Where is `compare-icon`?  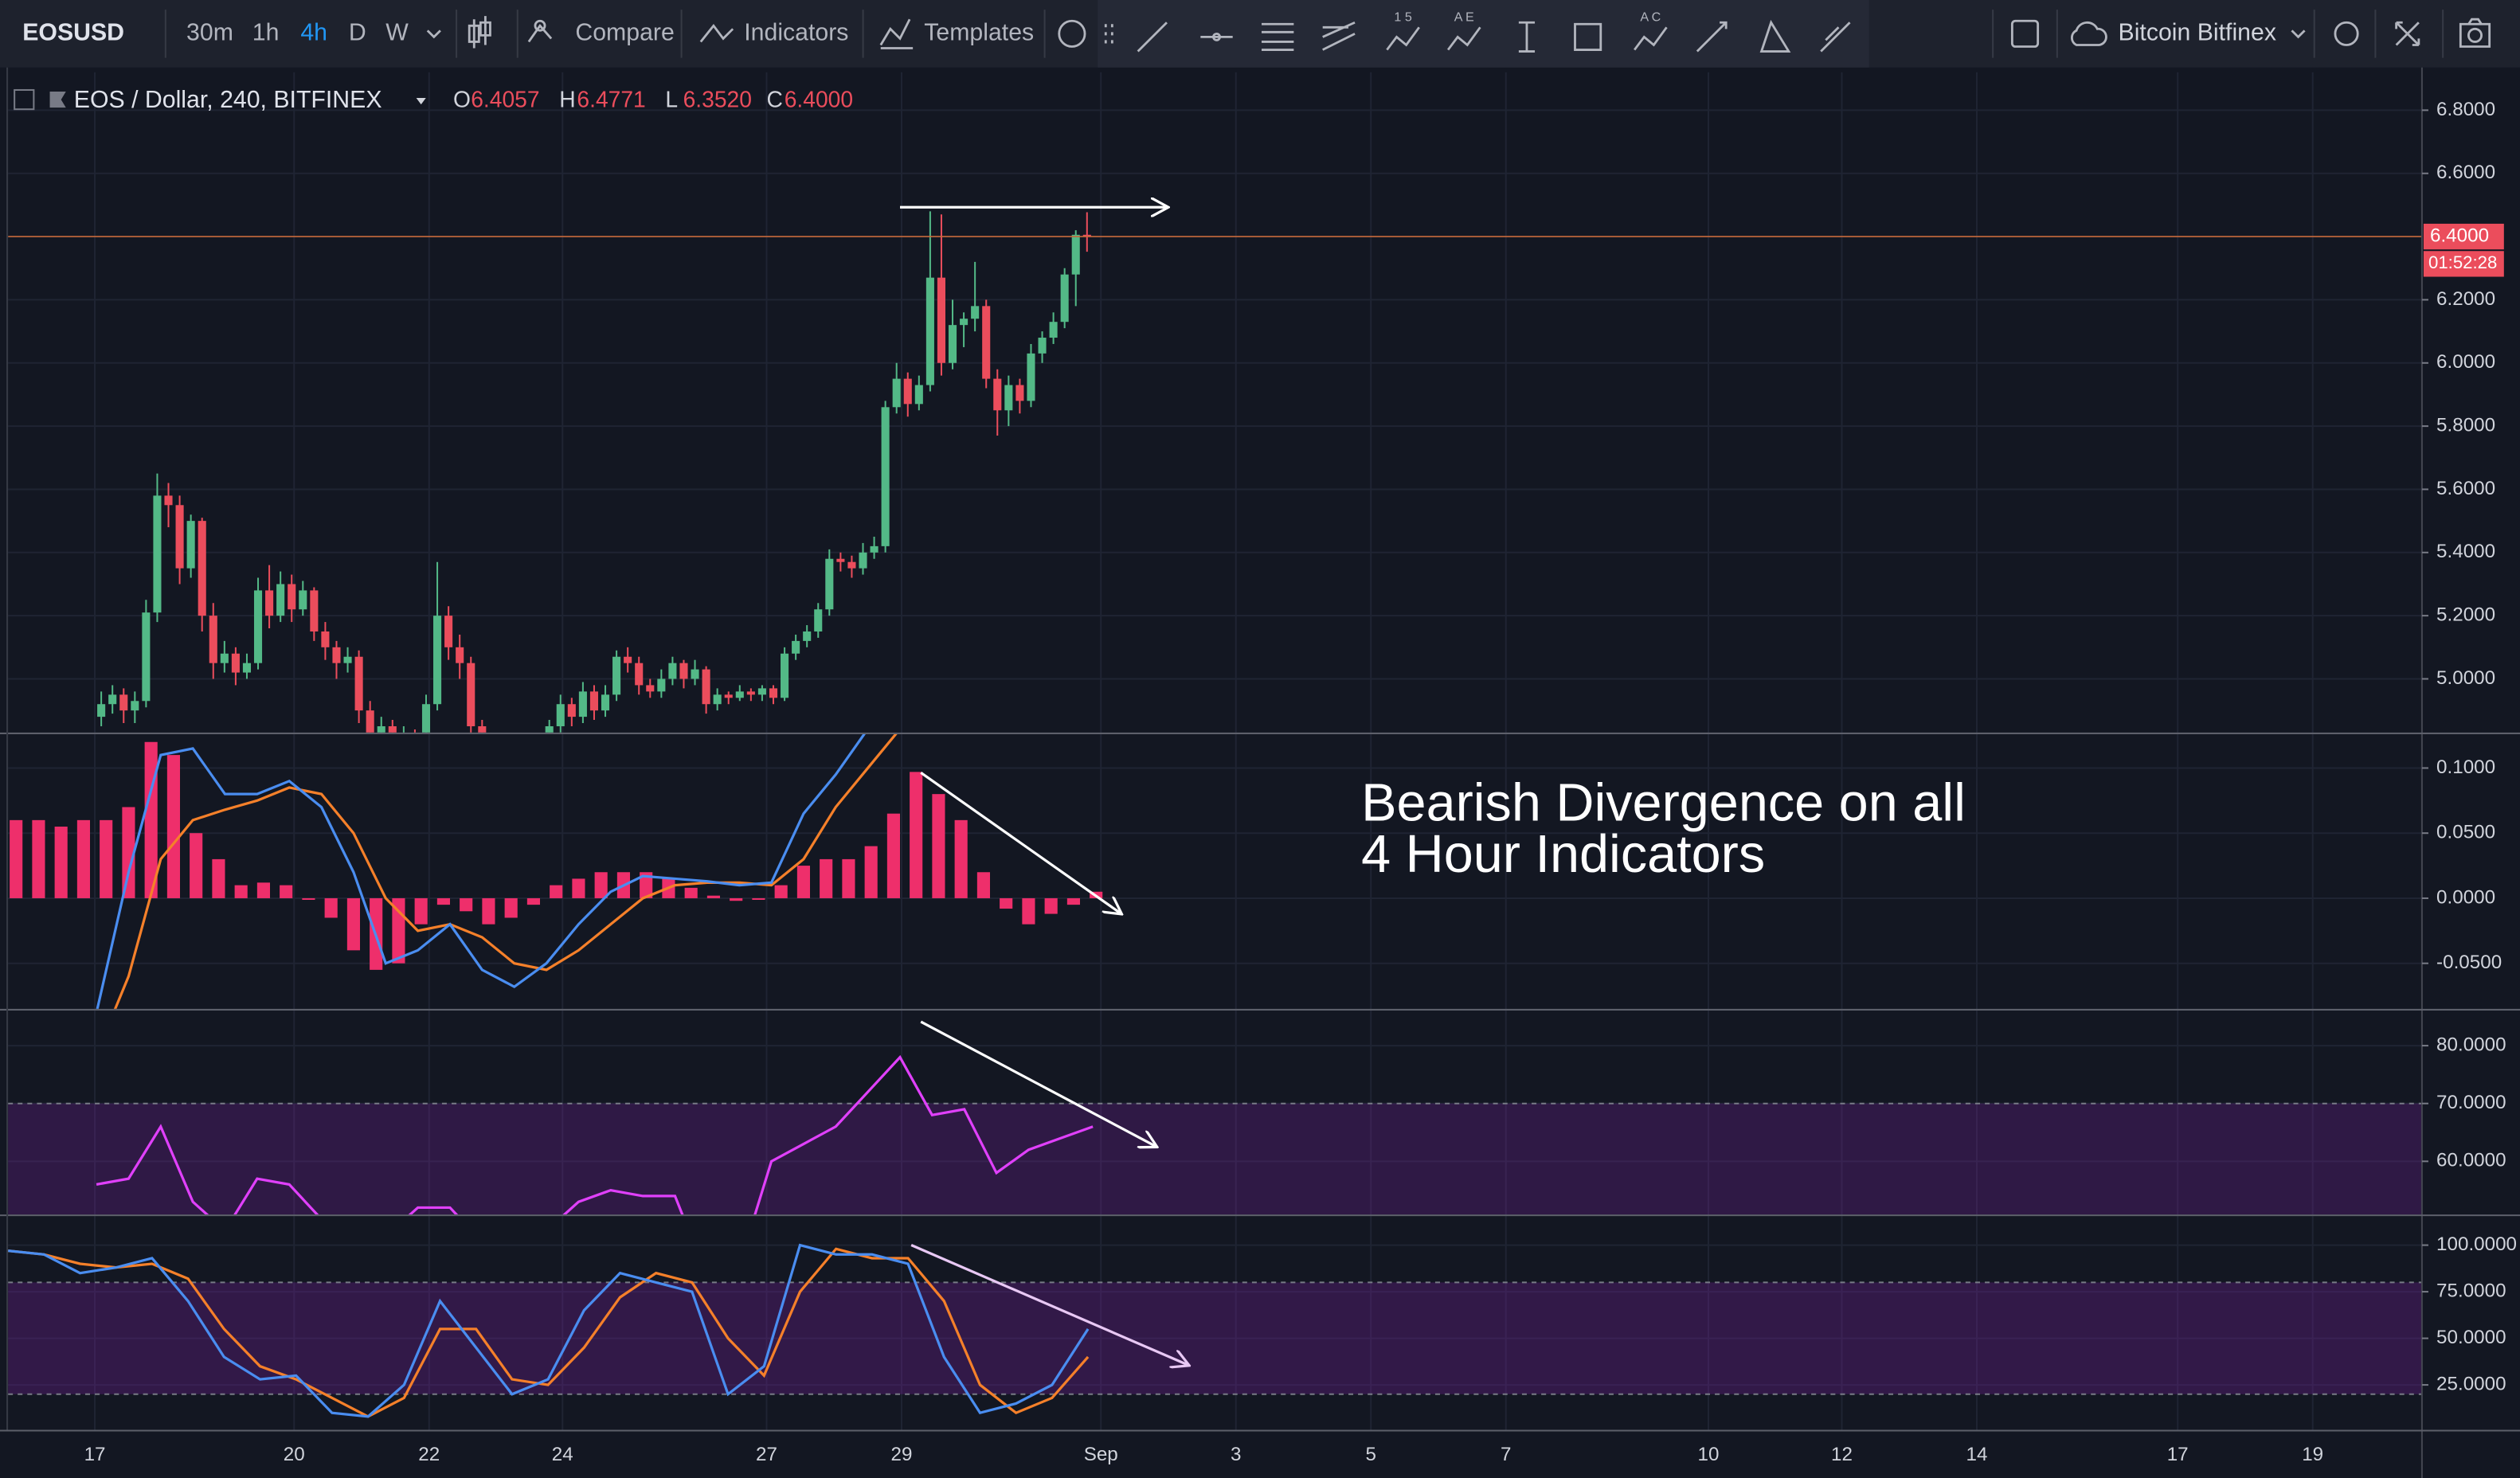 compare-icon is located at coordinates (540, 31).